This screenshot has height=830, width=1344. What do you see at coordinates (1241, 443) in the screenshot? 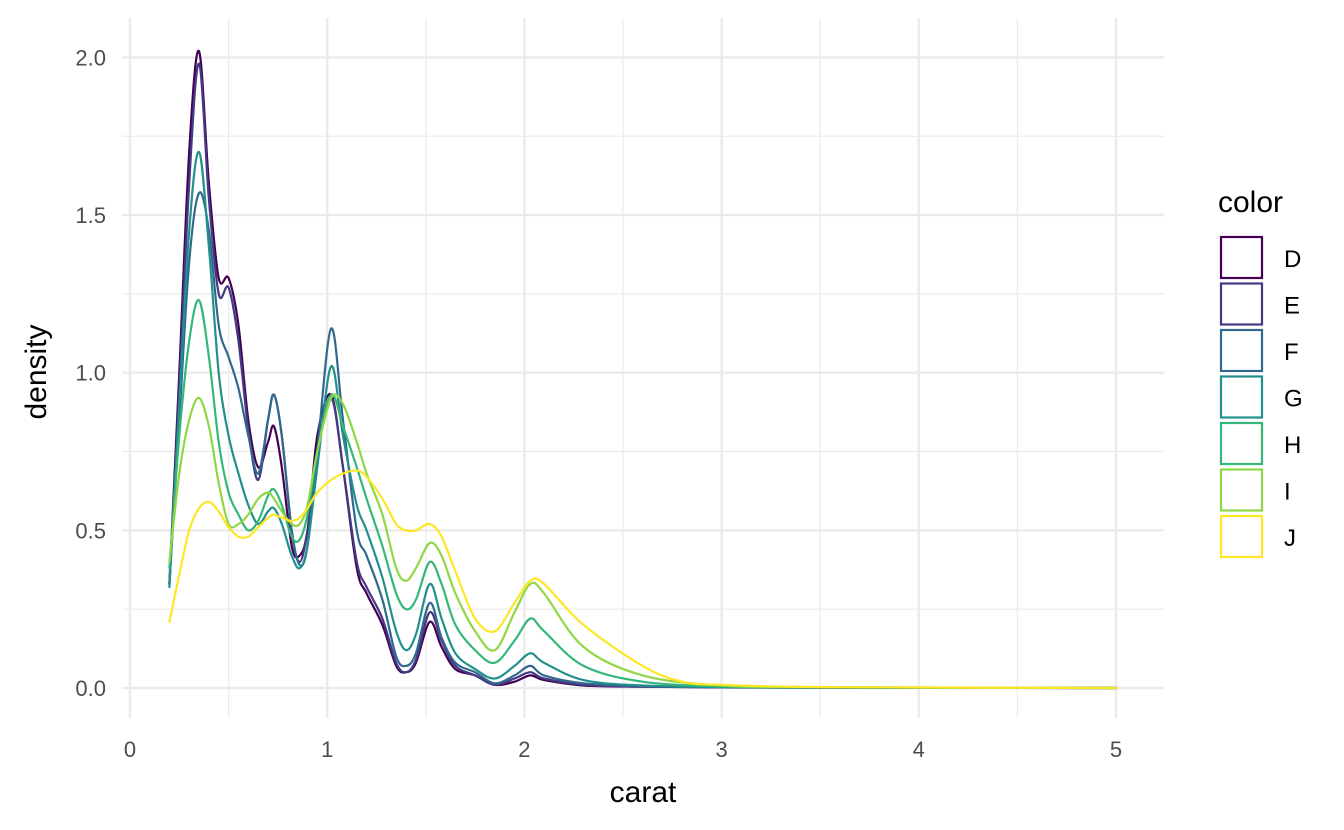
I see `legend-key-h` at bounding box center [1241, 443].